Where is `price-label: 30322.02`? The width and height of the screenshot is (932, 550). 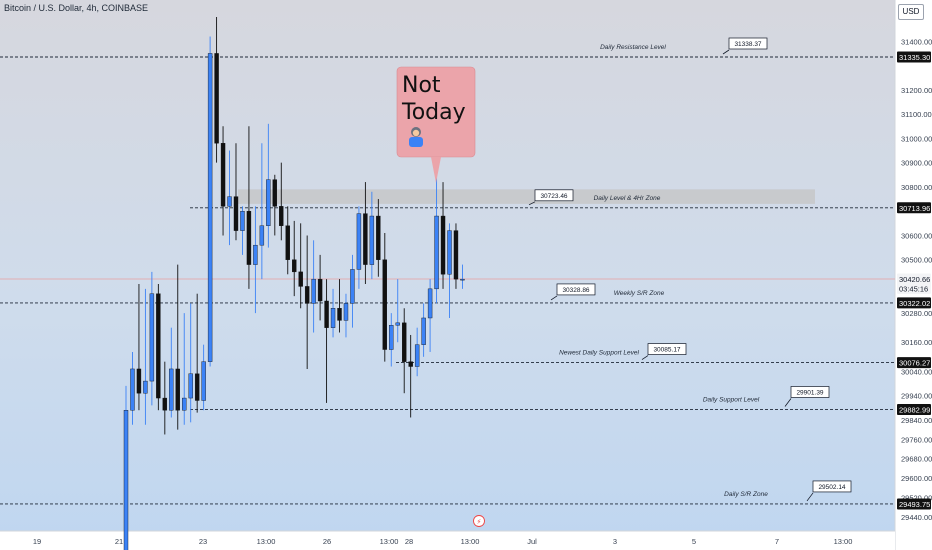
price-label: 30322.02 is located at coordinates (914, 303).